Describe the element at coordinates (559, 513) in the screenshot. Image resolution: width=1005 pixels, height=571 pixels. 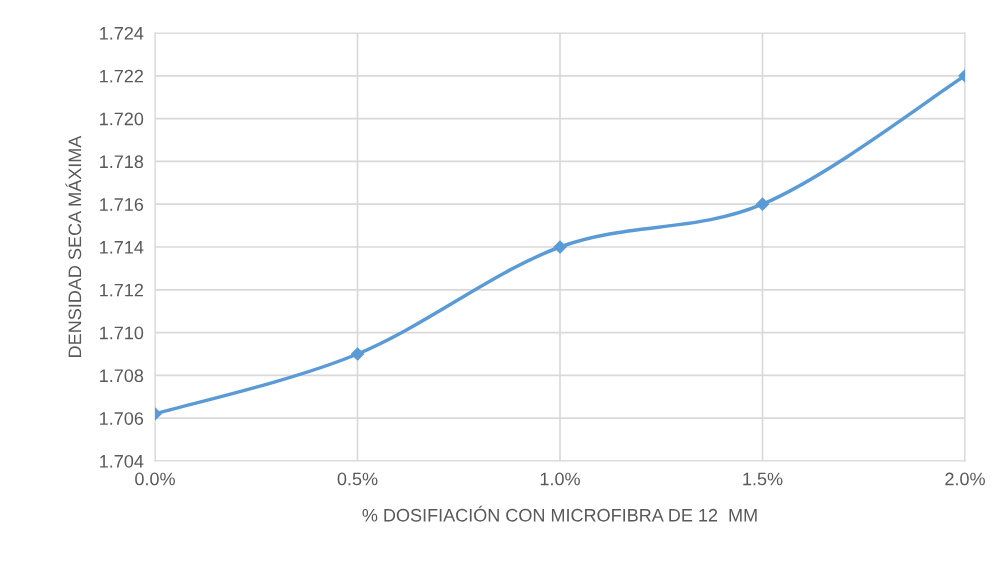
I see `x-axis-title: % DOSIFIACIÓN CON MICROFIBRA DE 12 MM` at that location.